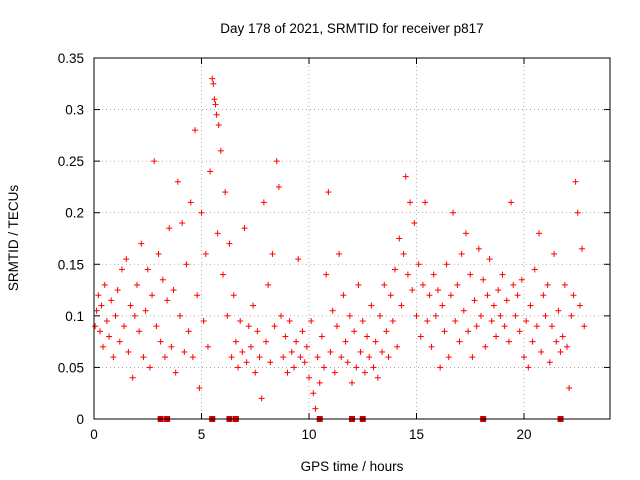 The height and width of the screenshot is (480, 640). Describe the element at coordinates (71, 264) in the screenshot. I see `y-tick-label: 0.15` at that location.